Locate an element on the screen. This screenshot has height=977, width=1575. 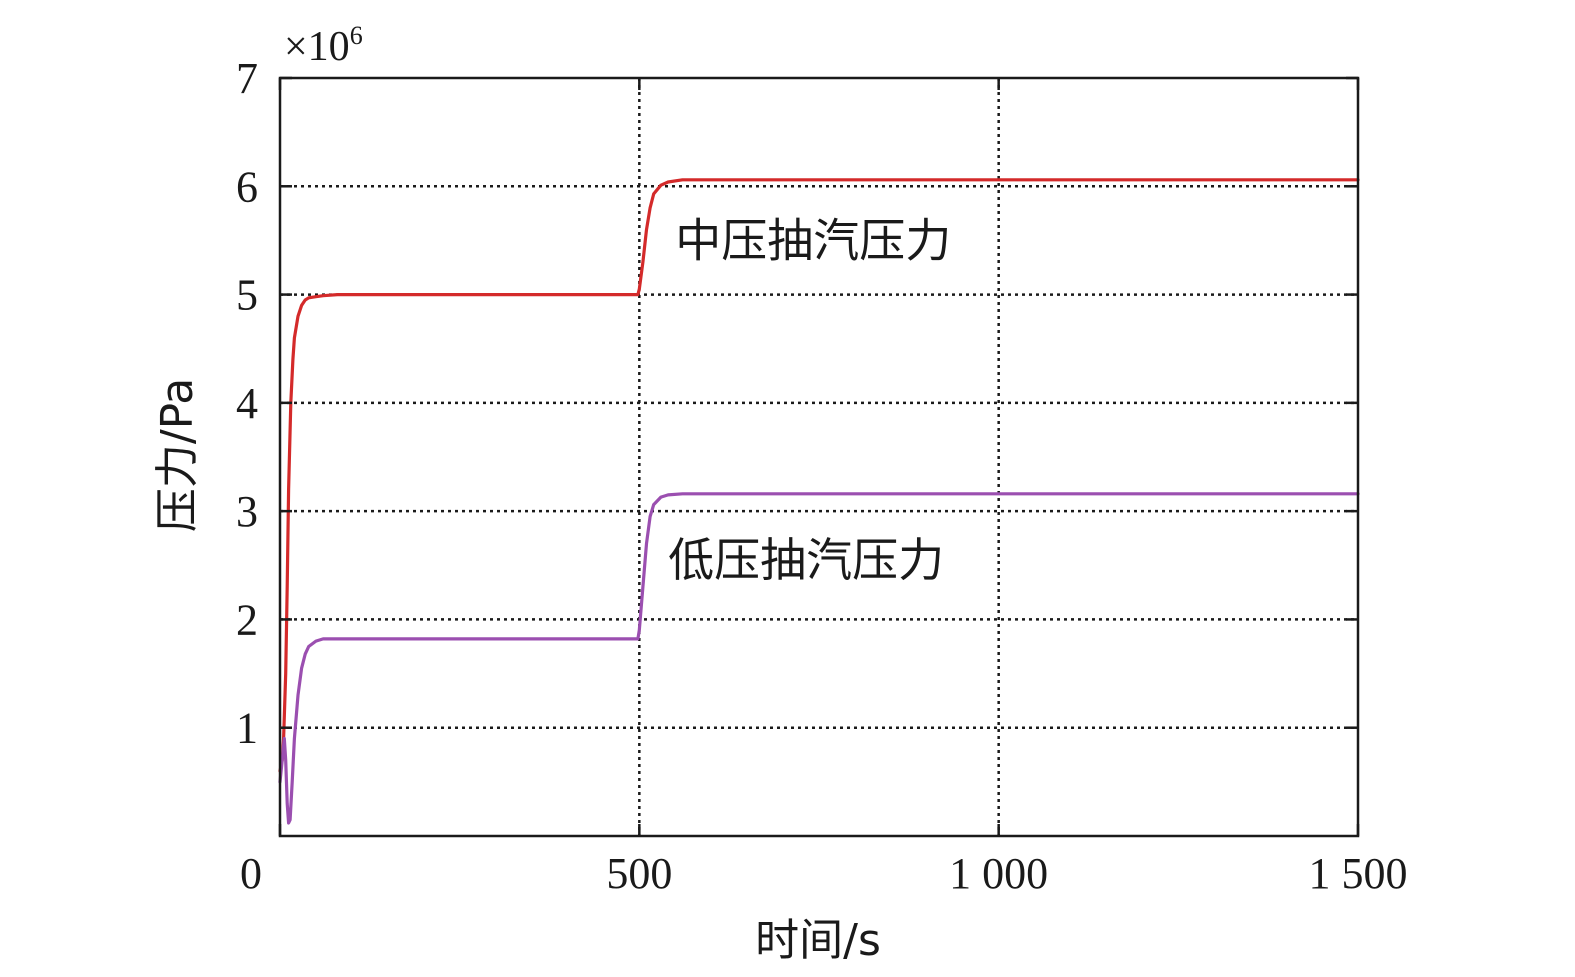
y-tick-label: 6 is located at coordinates (247, 186).